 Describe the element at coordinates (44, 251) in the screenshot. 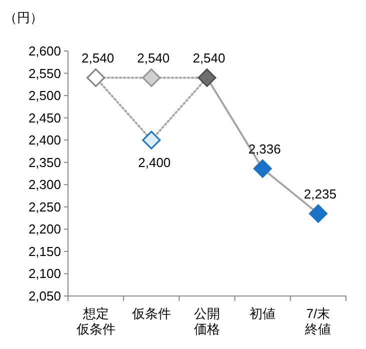

I see `y-tick-label: 2,150` at that location.